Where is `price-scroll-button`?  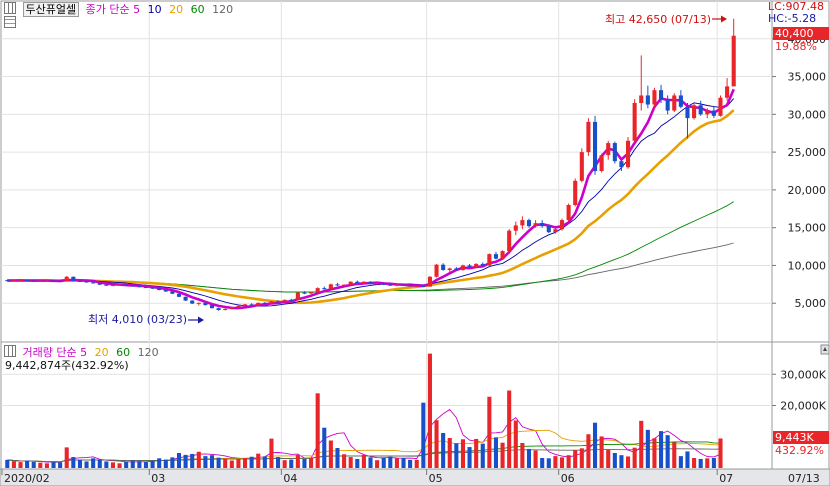 price-scroll-button is located at coordinates (825, 349).